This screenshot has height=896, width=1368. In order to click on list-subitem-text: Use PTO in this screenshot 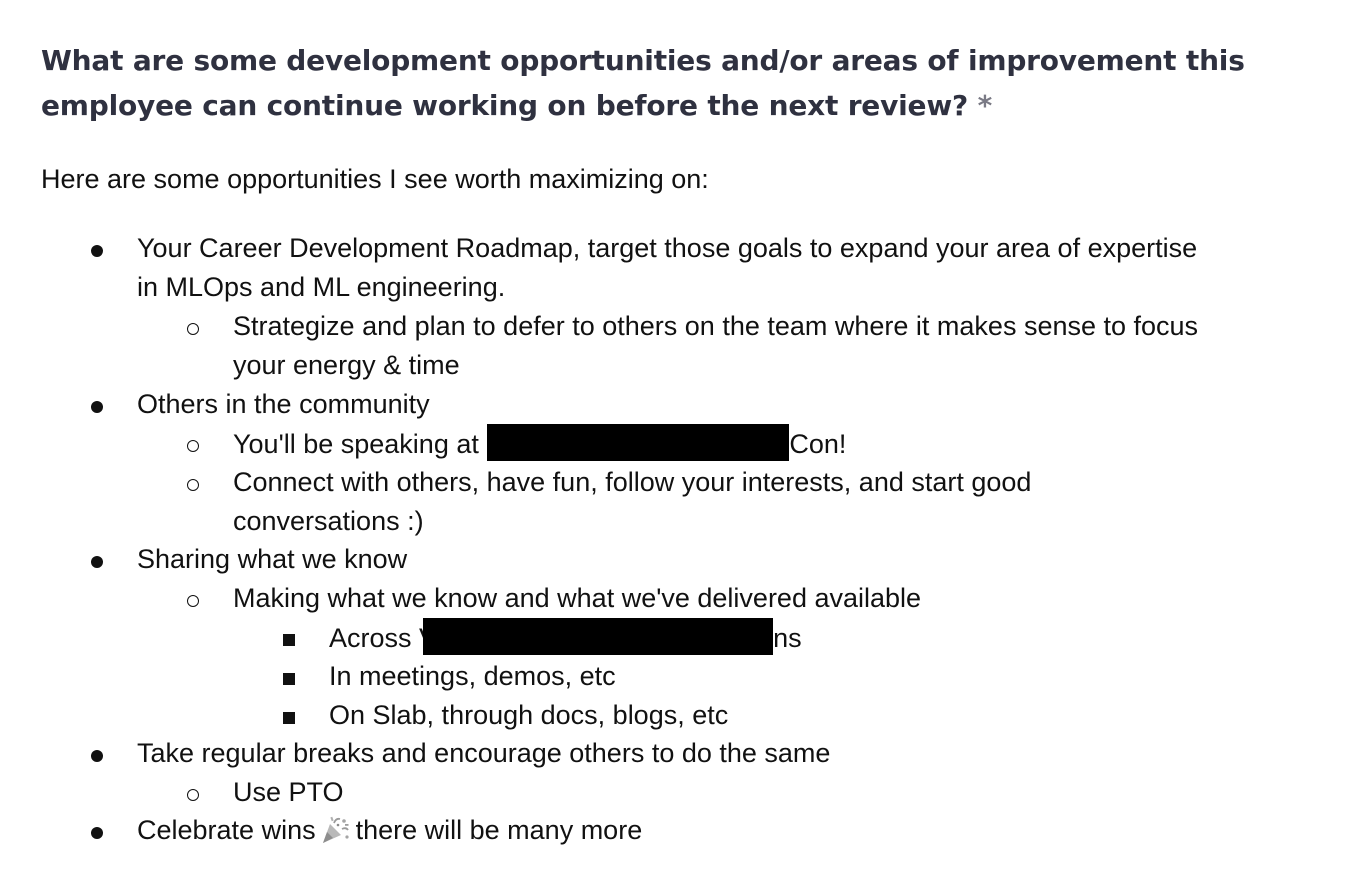, I will do `click(288, 792)`.